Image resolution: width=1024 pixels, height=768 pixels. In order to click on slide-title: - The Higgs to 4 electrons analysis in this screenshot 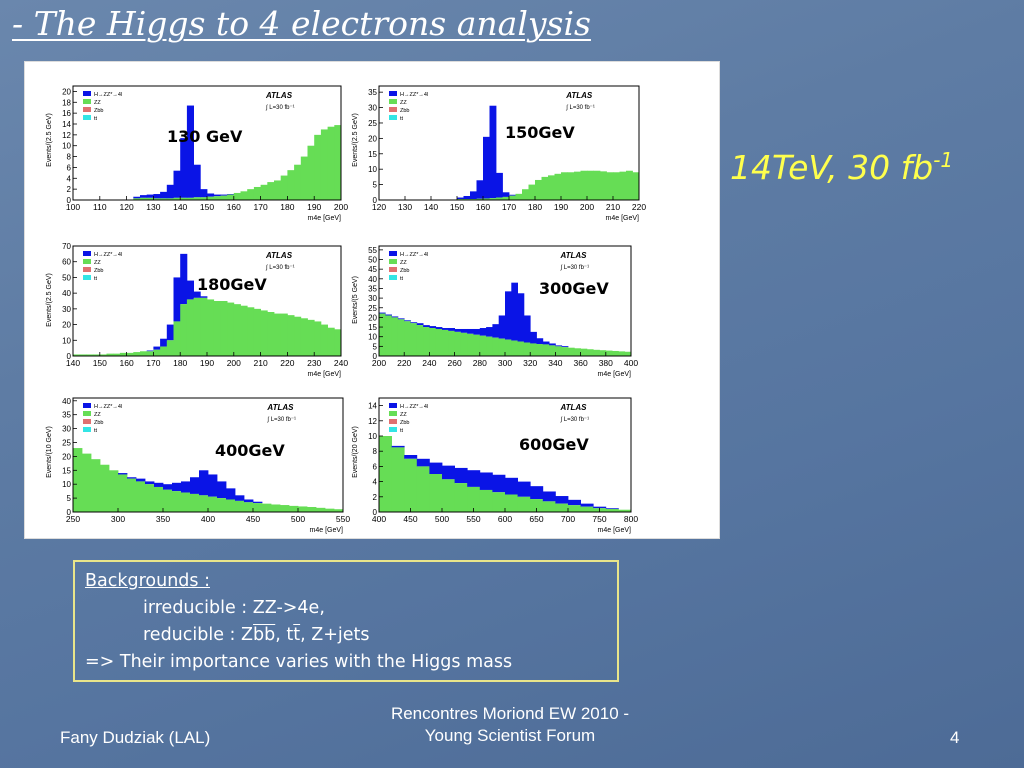, I will do `click(301, 23)`.